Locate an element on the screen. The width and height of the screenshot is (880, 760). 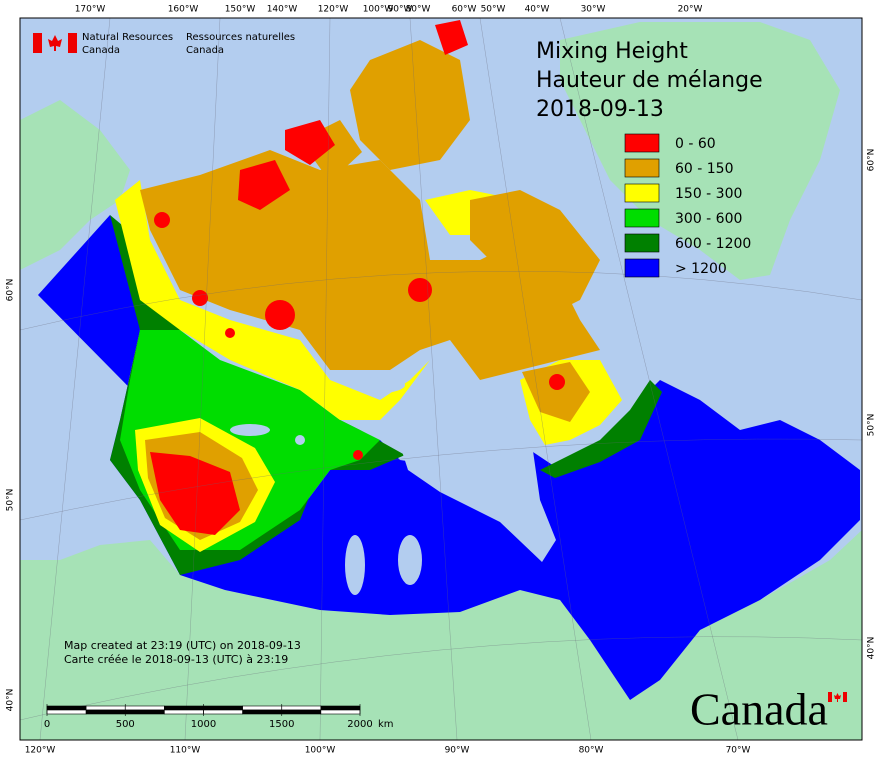
scale-label: 500 is located at coordinates (125, 724).